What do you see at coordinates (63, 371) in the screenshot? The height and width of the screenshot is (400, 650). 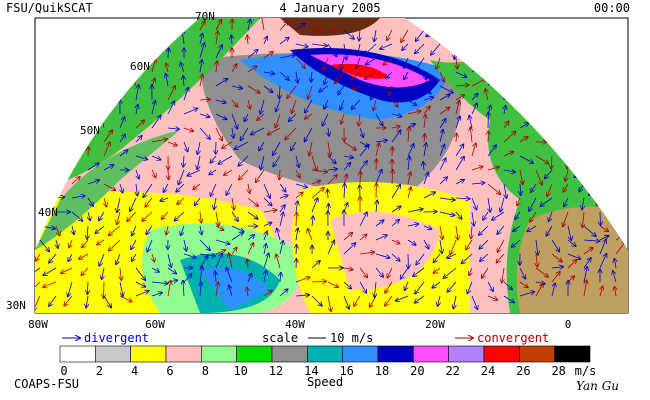 I see `colorbar-tick: 0` at bounding box center [63, 371].